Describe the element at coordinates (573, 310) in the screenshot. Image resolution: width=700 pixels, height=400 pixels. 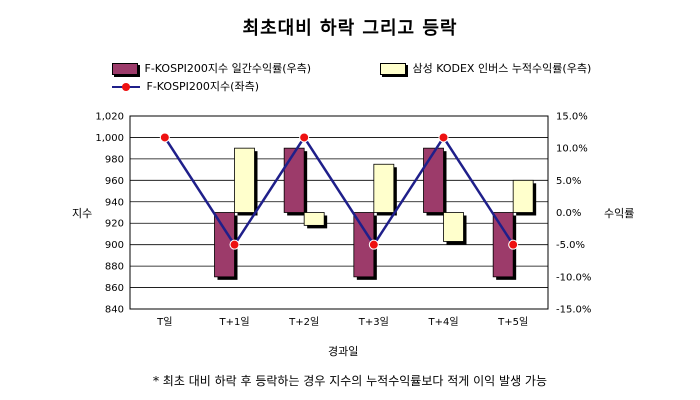
I see `y-right-tick-label: -15.0%` at that location.